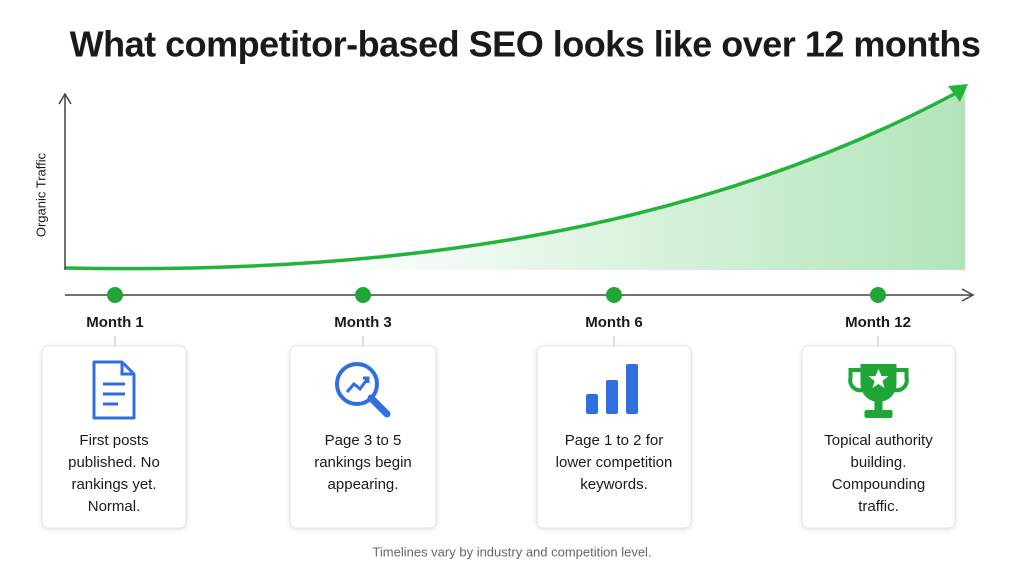 Image resolution: width=1024 pixels, height=576 pixels. I want to click on milestone-text: First posts, so click(113, 440).